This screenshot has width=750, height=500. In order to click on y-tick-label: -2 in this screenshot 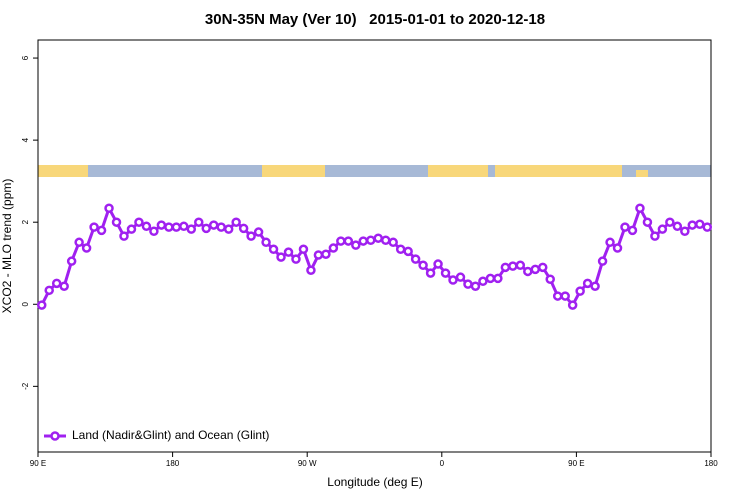, I will do `click(25, 386)`.